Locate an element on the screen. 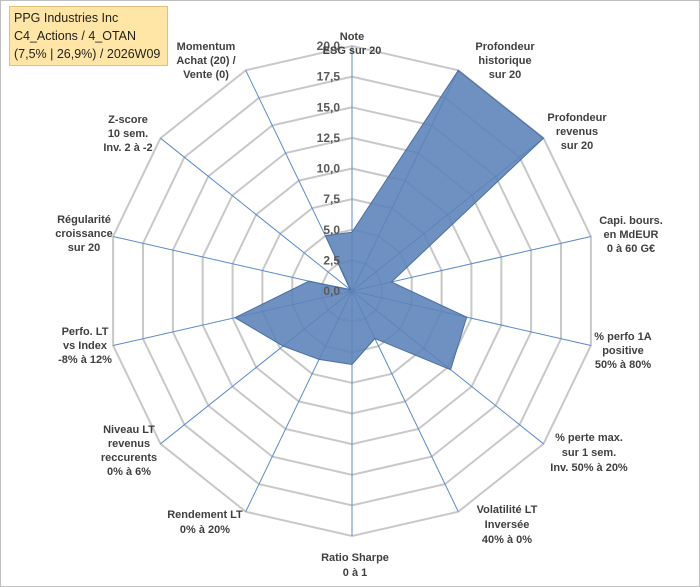 The width and height of the screenshot is (700, 587). tick-label: 20,0 is located at coordinates (329, 46).